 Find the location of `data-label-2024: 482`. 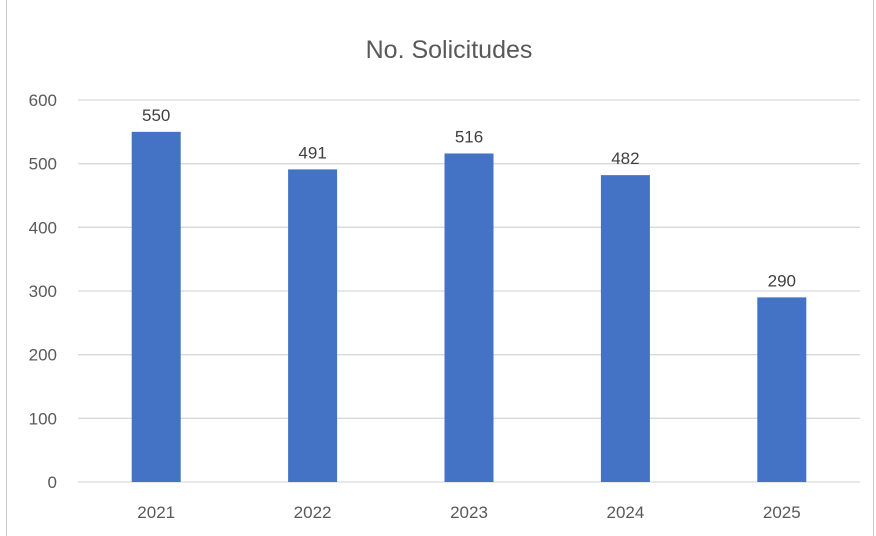

data-label-2024: 482 is located at coordinates (625, 158).